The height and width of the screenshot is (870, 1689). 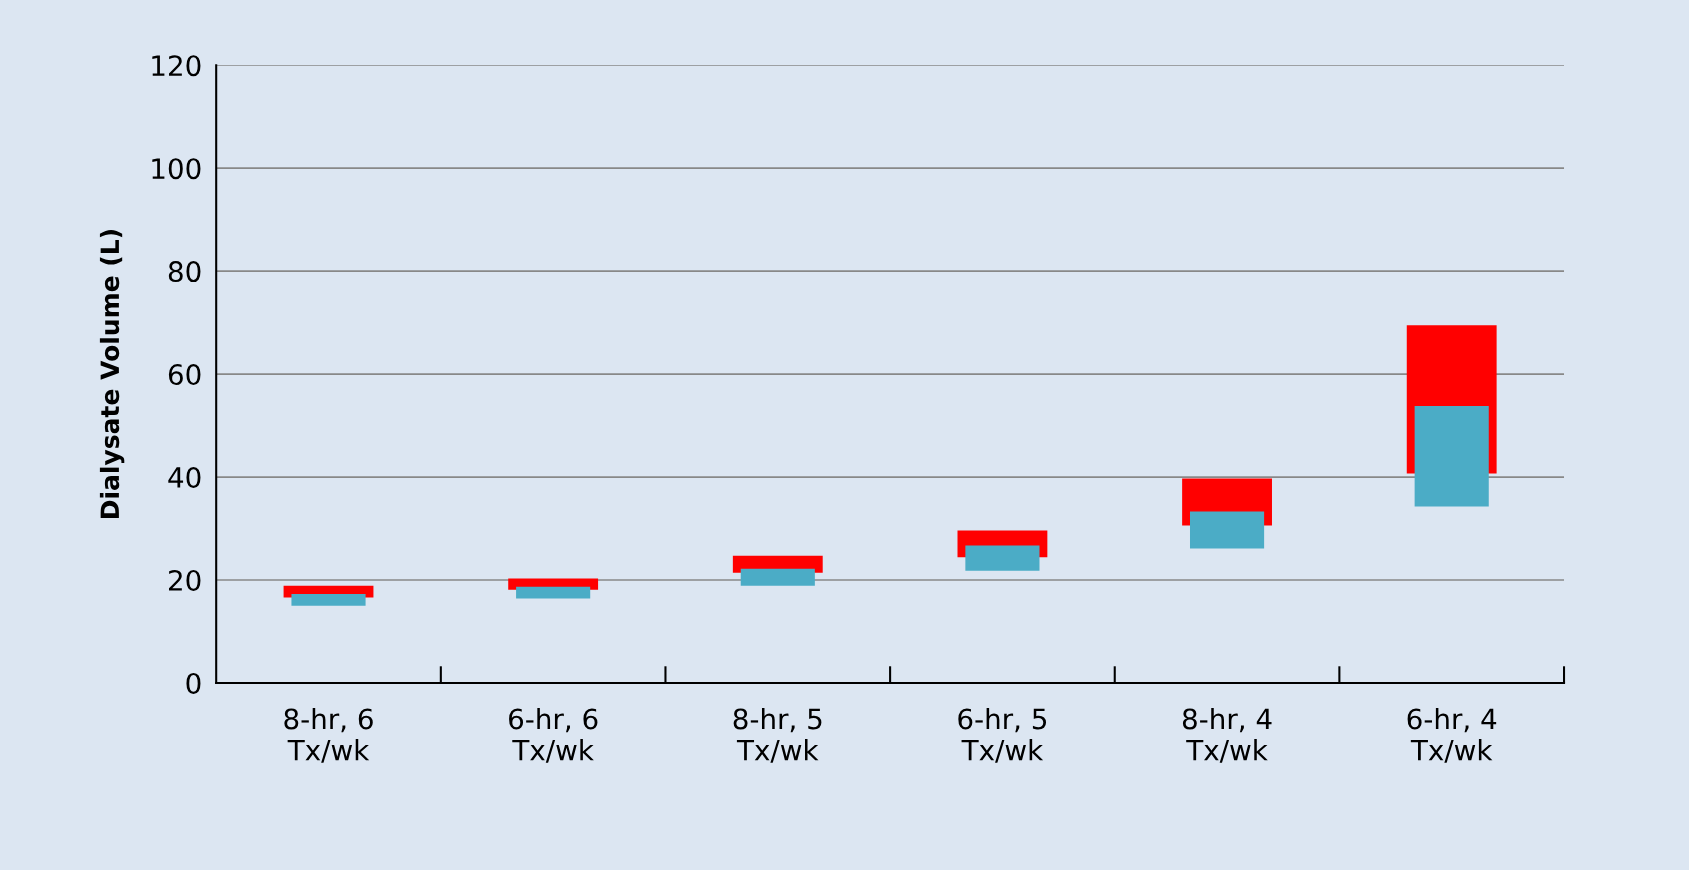 What do you see at coordinates (184, 375) in the screenshot?
I see `y-tick-label: 60` at bounding box center [184, 375].